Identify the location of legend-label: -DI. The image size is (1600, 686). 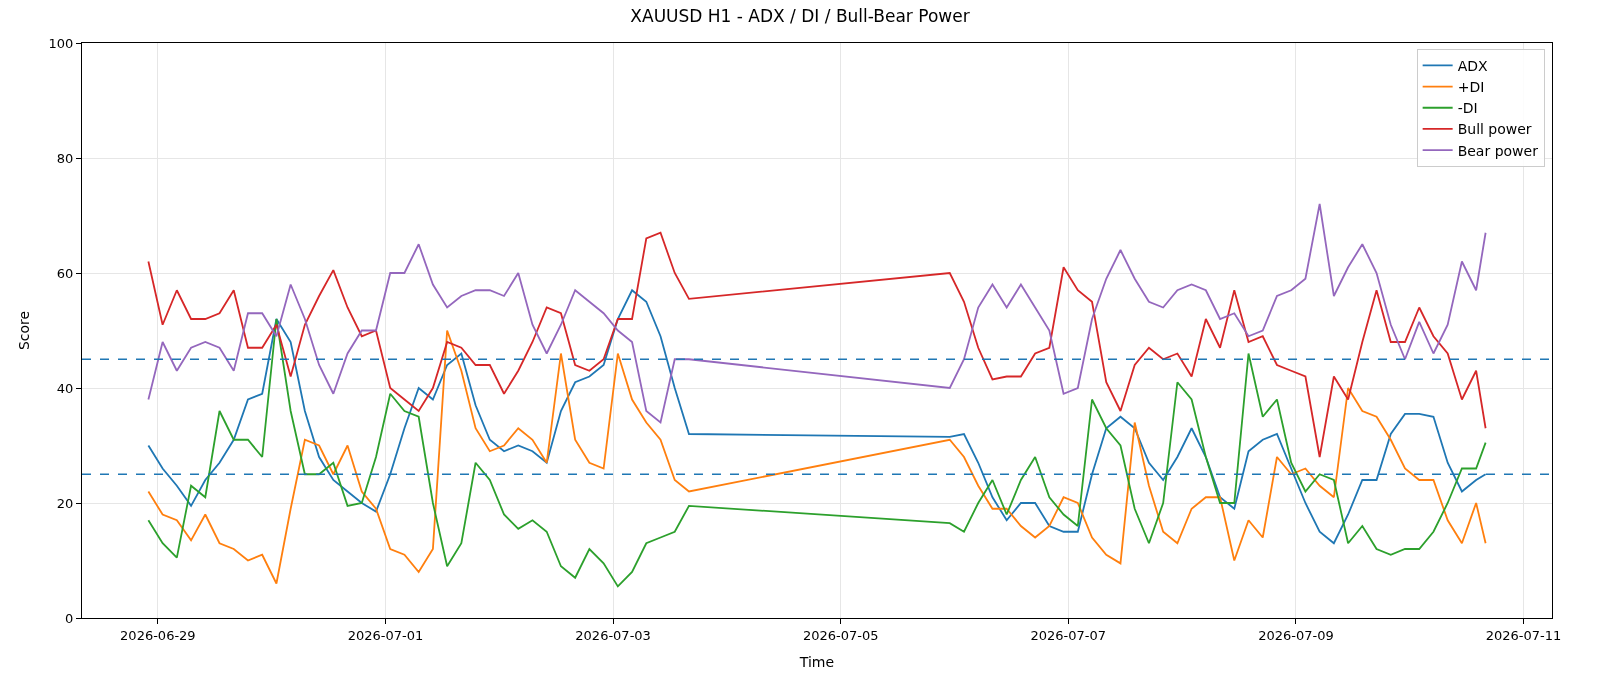
(1467, 108).